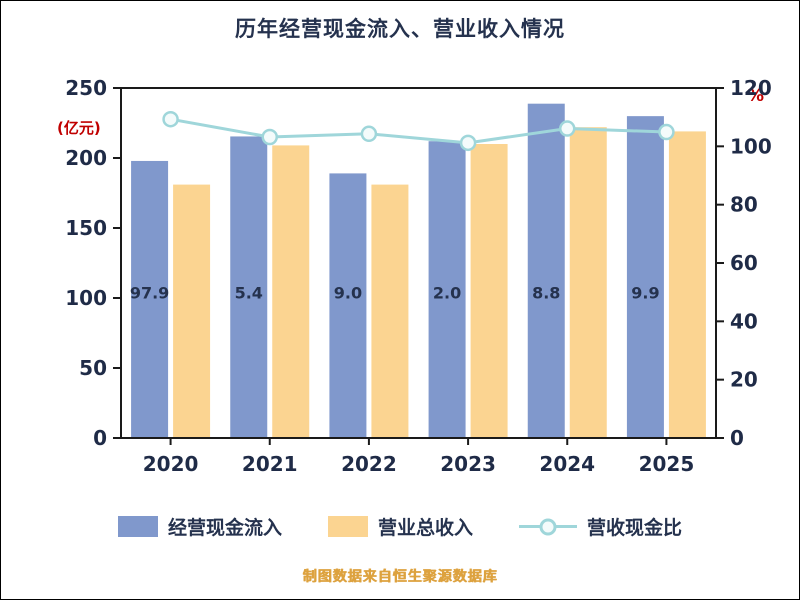 This screenshot has height=600, width=800. I want to click on ratio-marker-icon, so click(548, 526).